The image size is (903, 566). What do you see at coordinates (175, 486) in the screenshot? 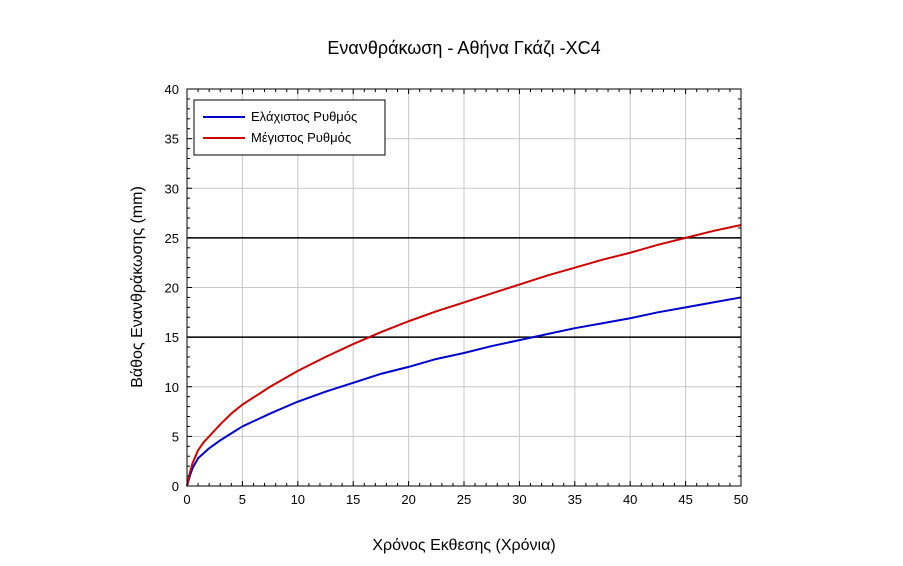
I see `y-tick-label: 0` at bounding box center [175, 486].